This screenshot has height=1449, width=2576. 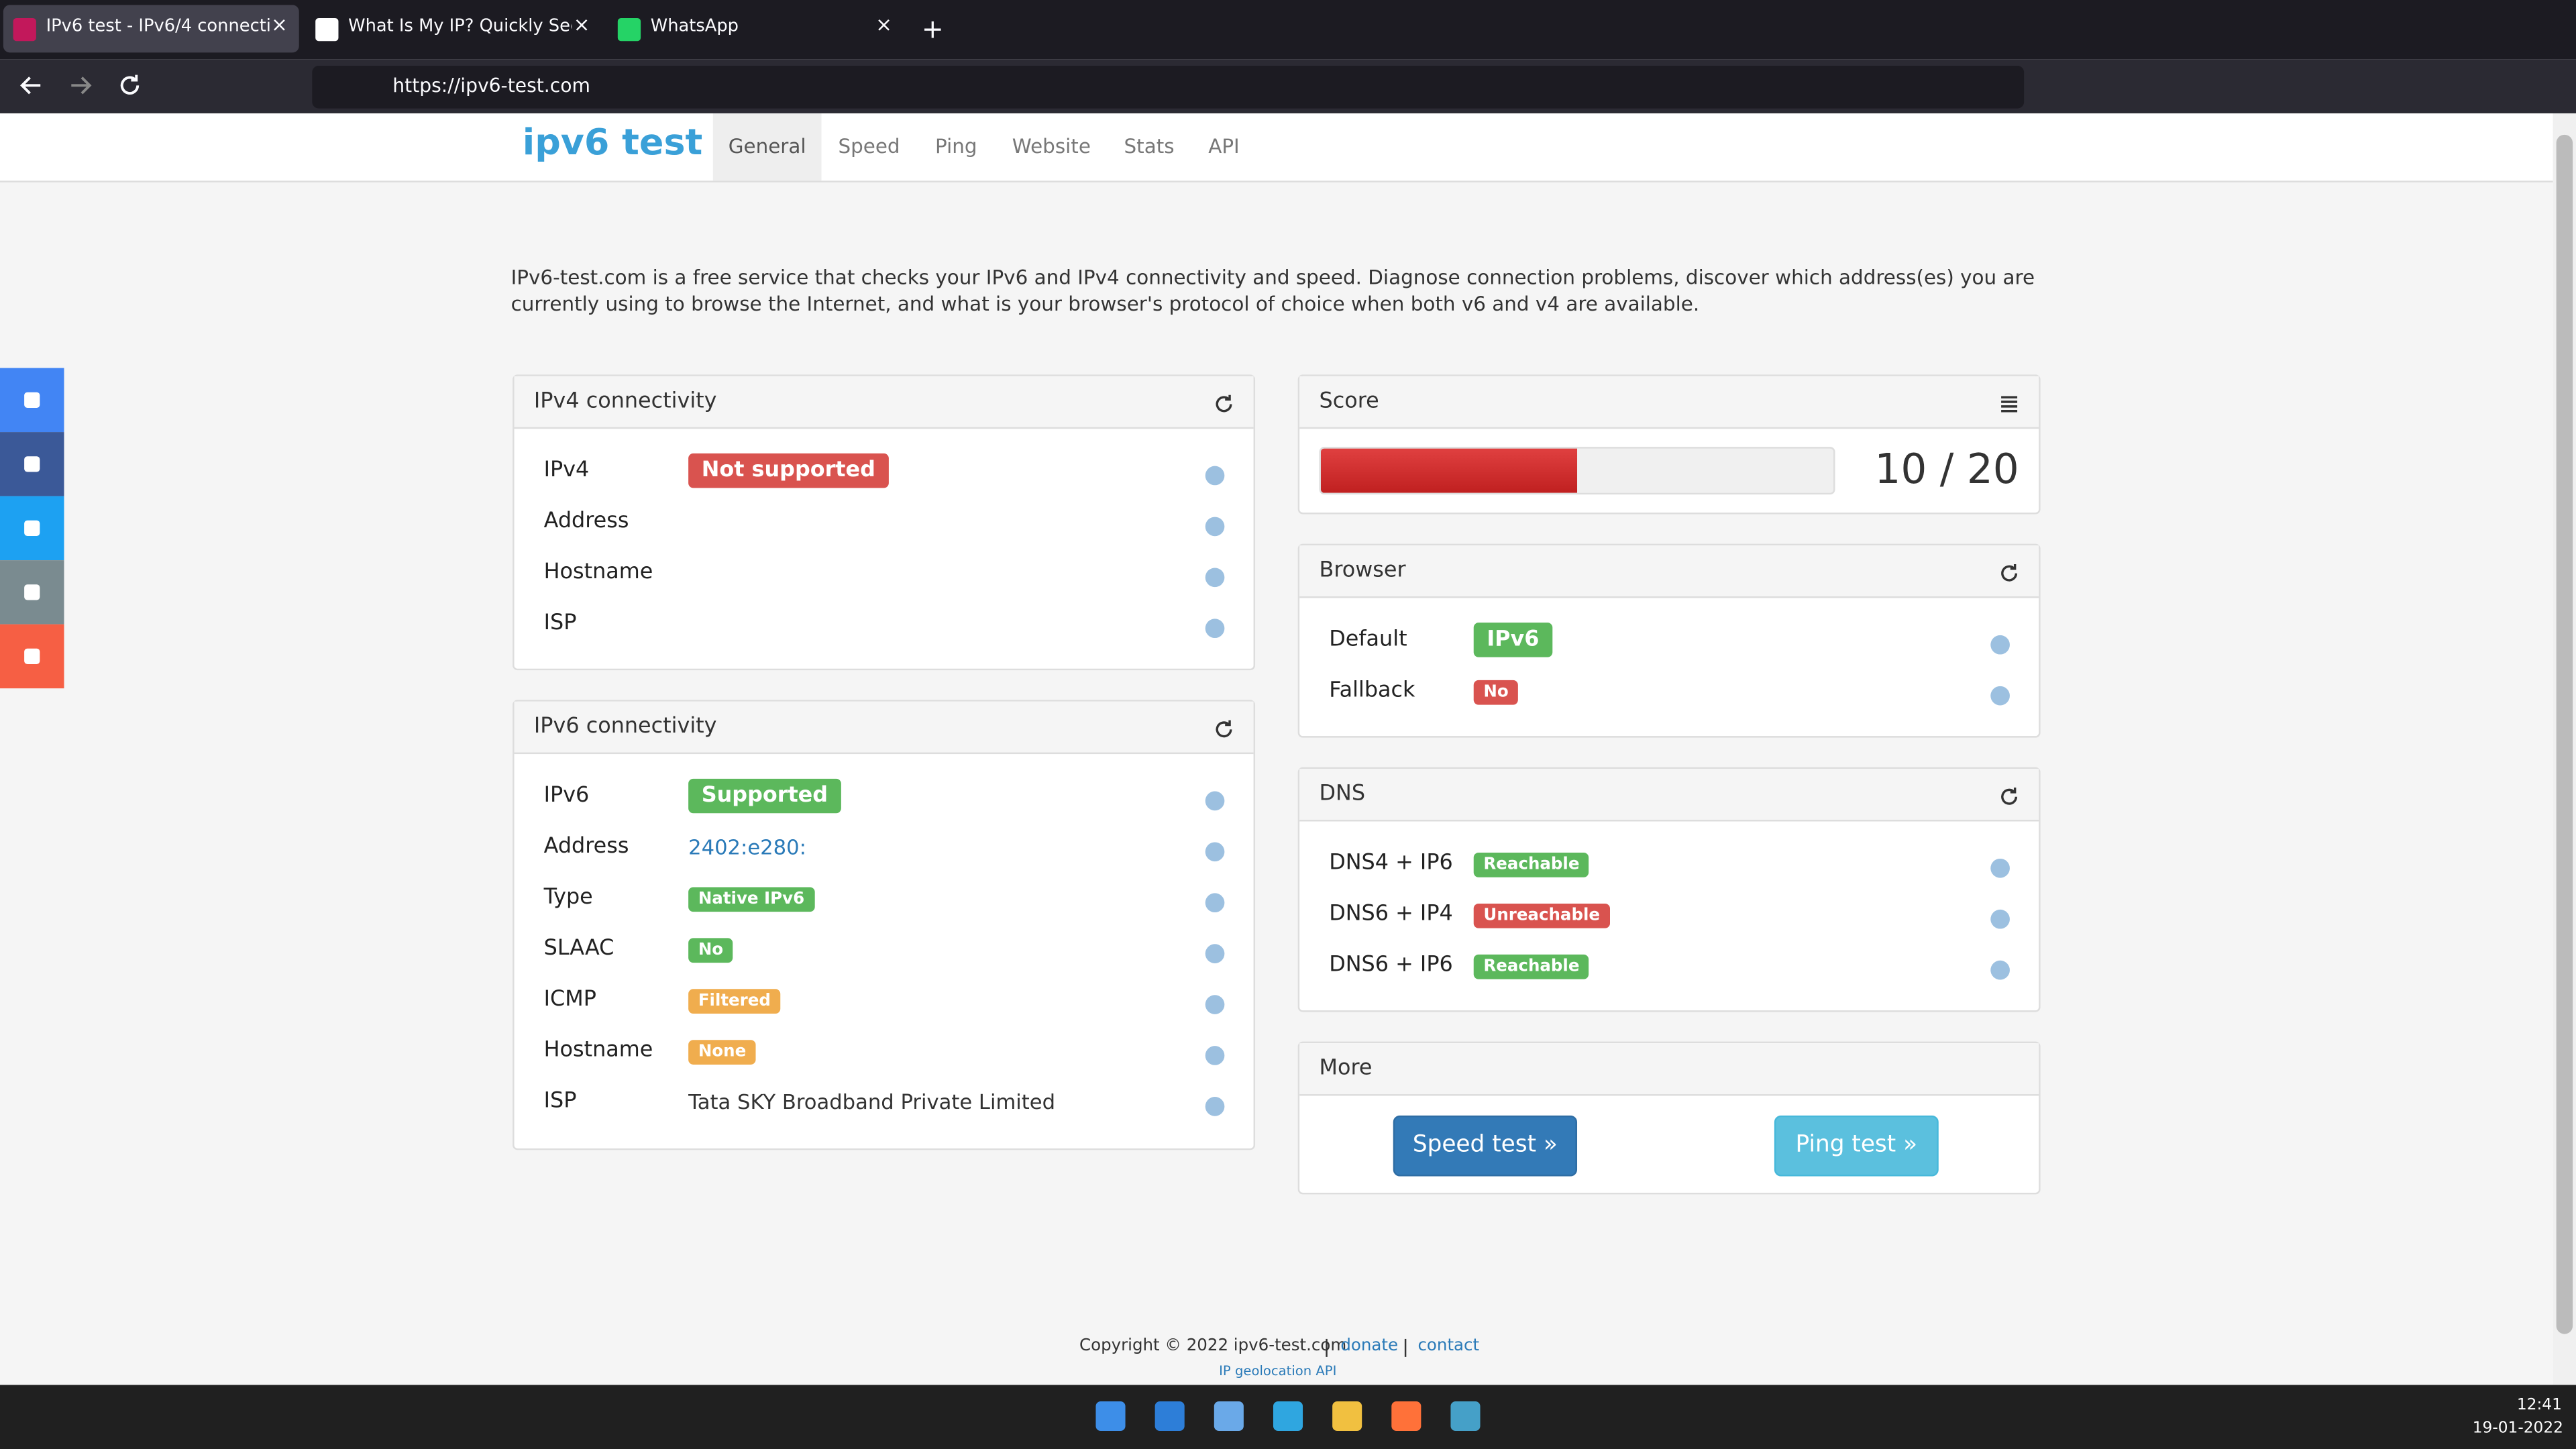 I want to click on row-label: DNS6 + IP6, so click(x=1391, y=965).